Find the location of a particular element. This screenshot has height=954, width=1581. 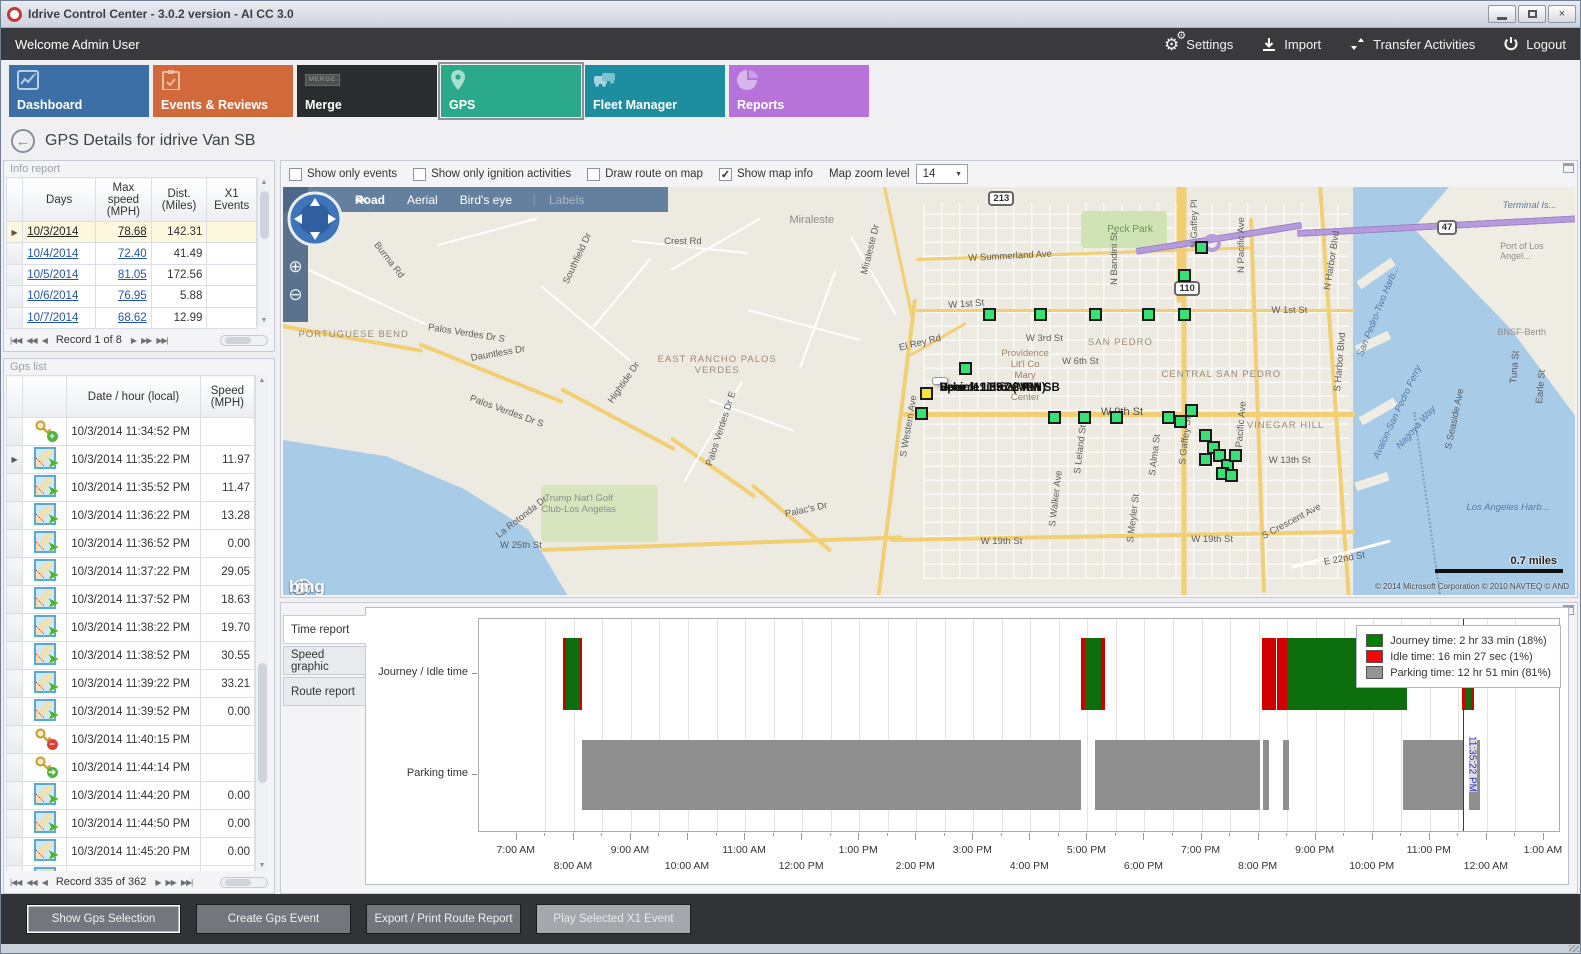

day-link: 10/4/2014 is located at coordinates (53, 253).